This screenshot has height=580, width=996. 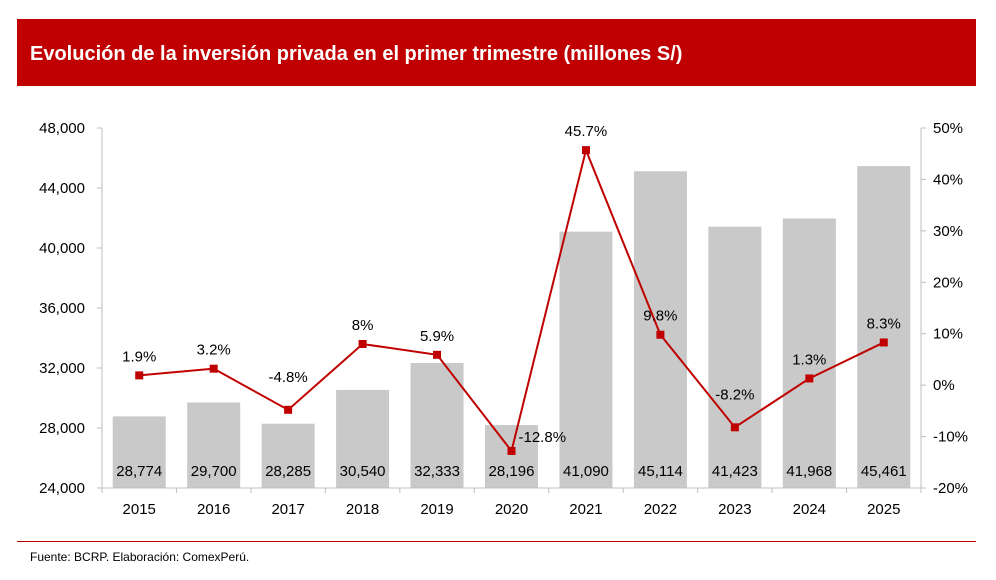 What do you see at coordinates (809, 378) in the screenshot?
I see `growth-point-2024` at bounding box center [809, 378].